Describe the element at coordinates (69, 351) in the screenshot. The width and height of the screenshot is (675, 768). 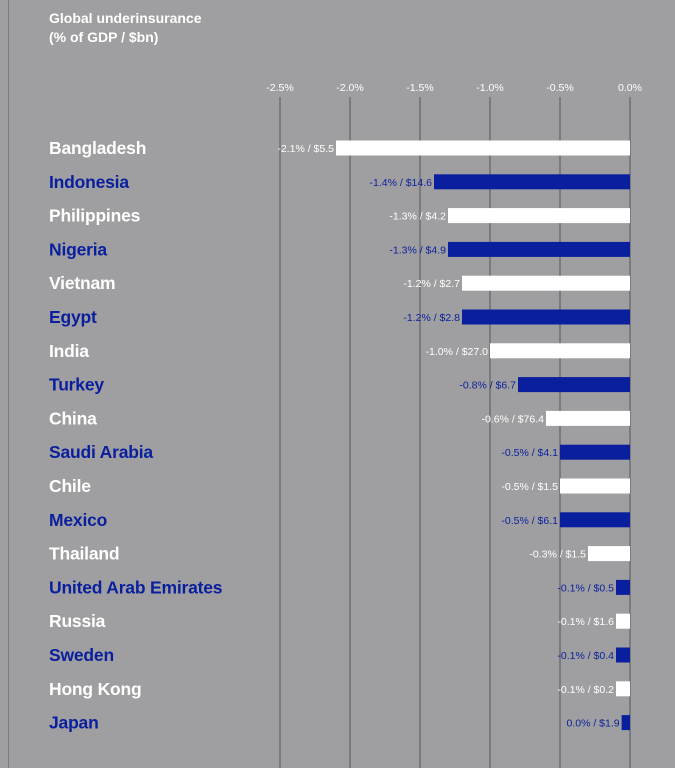
I see `category-label: India` at that location.